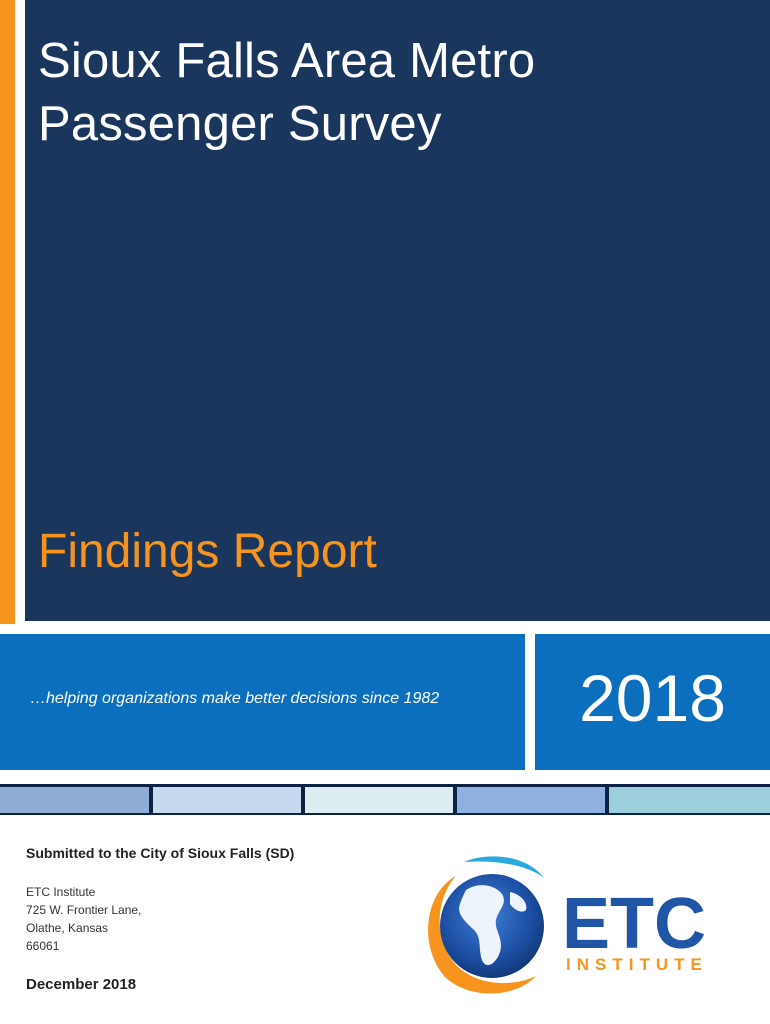 The image size is (770, 1024). I want to click on globe-icon, so click(486, 925).